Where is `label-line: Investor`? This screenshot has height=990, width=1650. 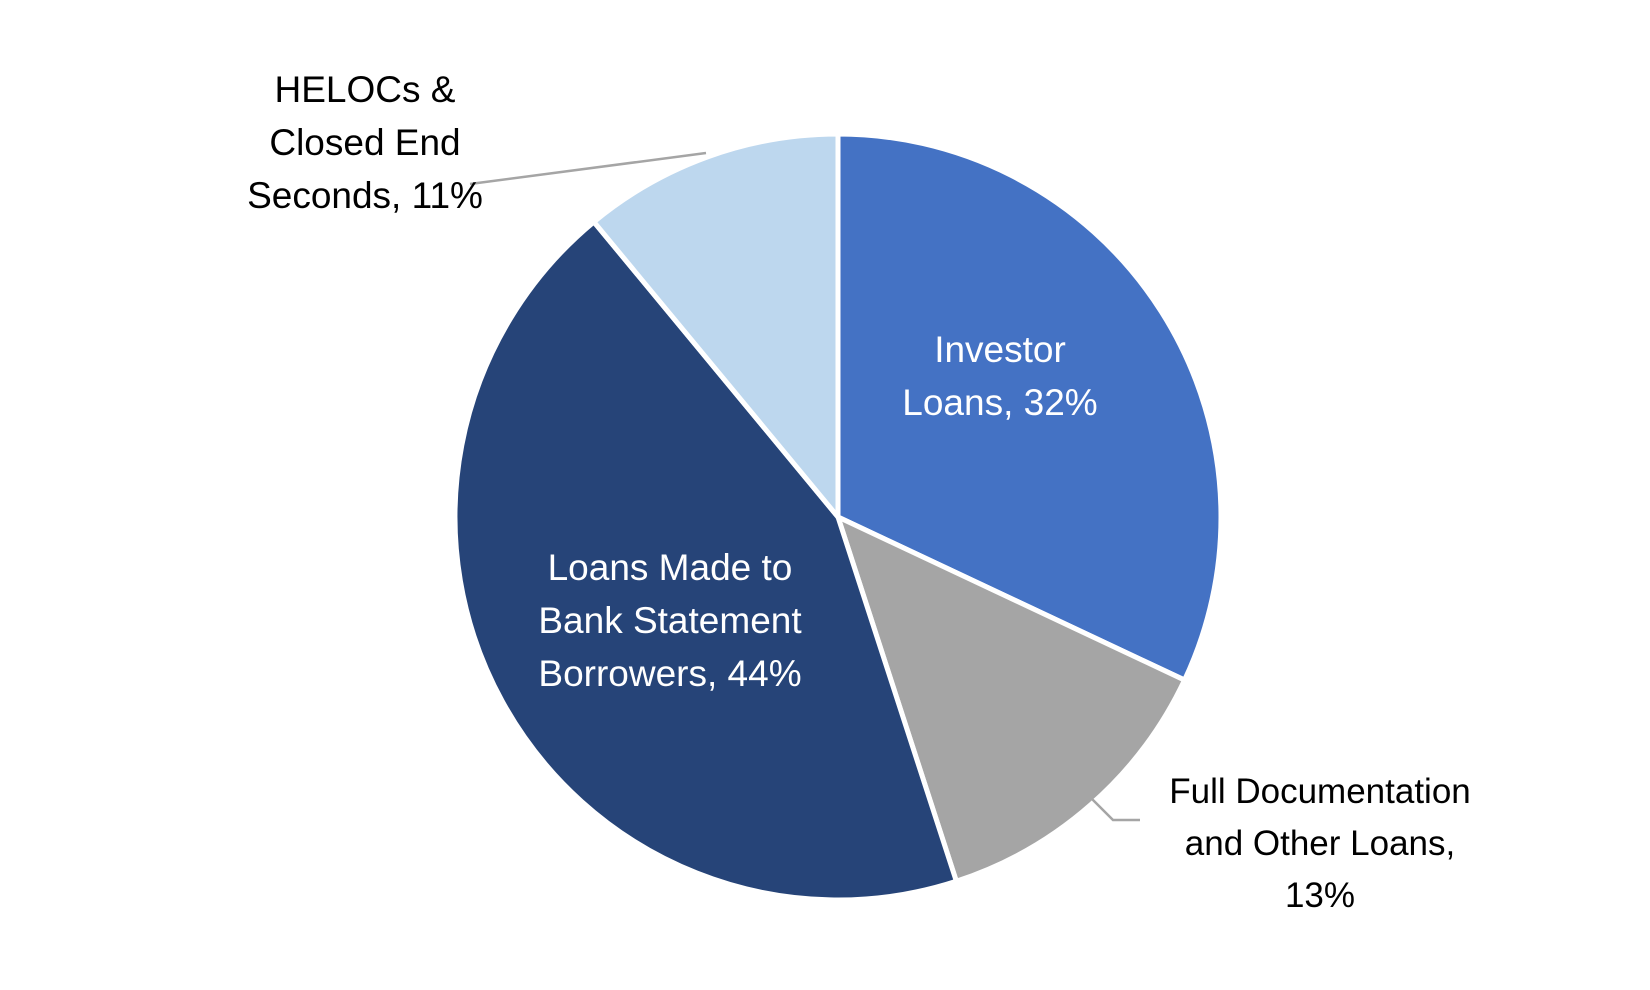
label-line: Investor is located at coordinates (1000, 349).